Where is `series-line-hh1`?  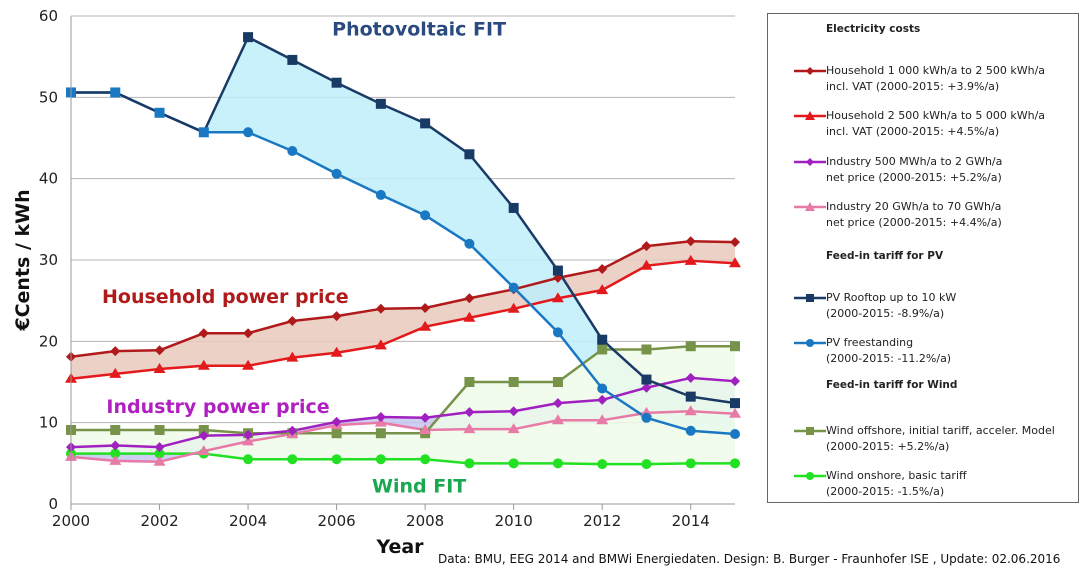 series-line-hh1 is located at coordinates (403, 299).